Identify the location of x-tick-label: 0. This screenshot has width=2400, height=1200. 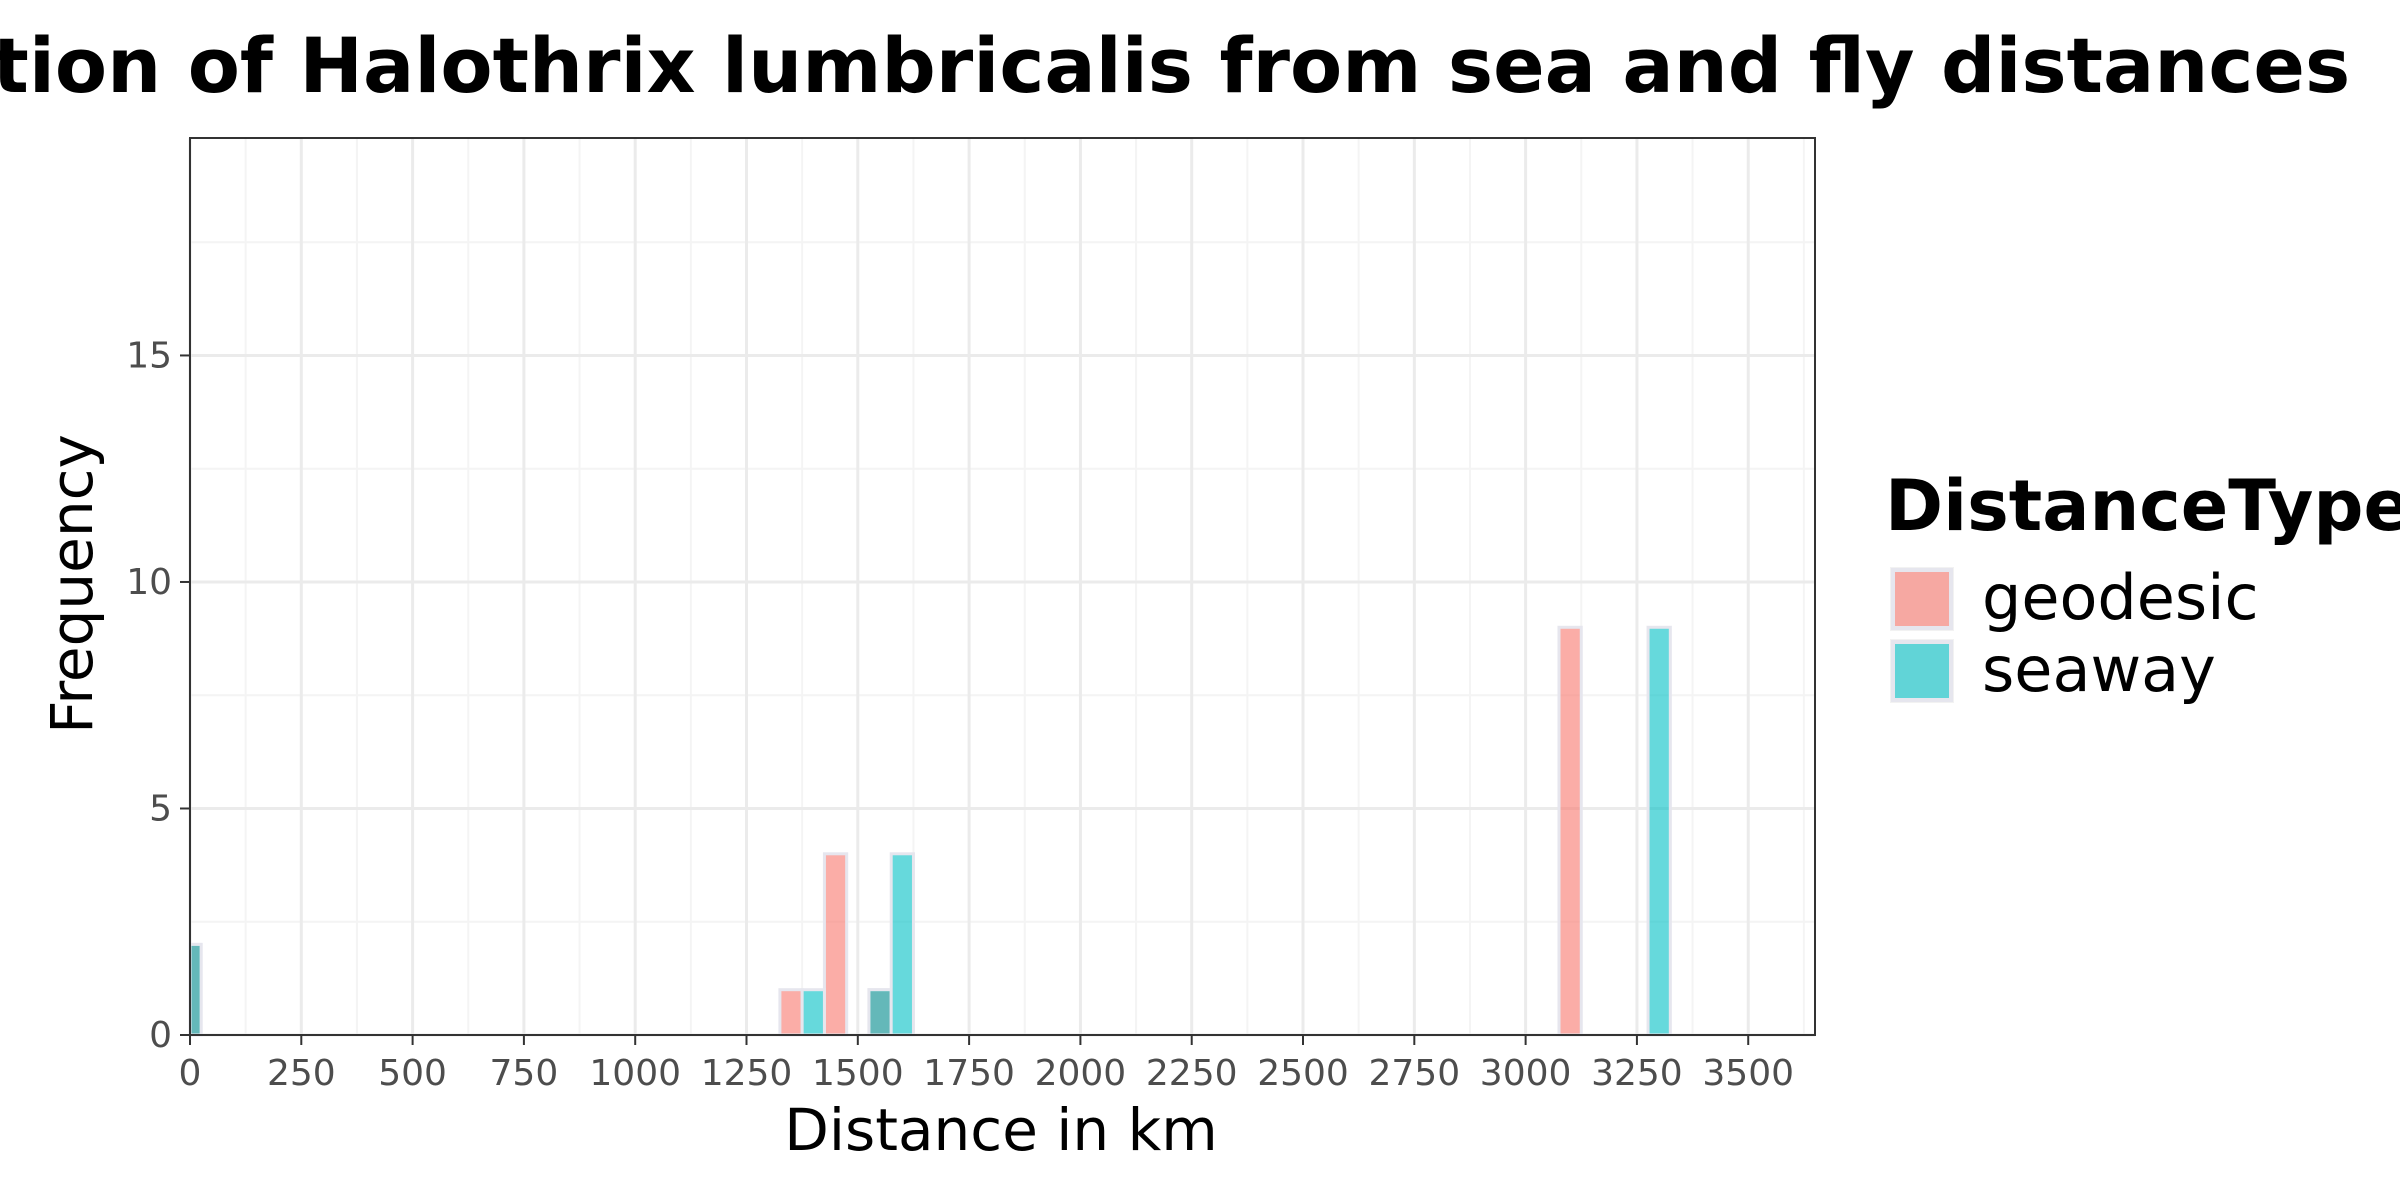
(190, 1073).